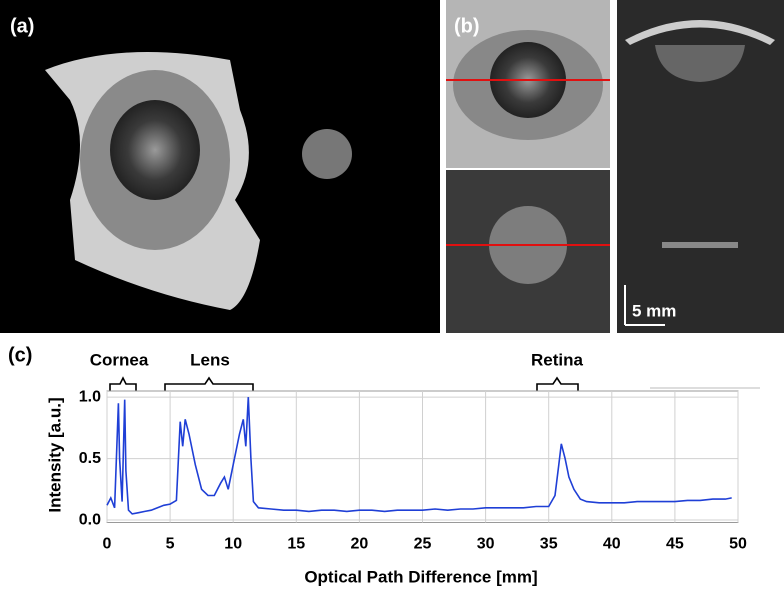  Describe the element at coordinates (170, 544) in the screenshot. I see `x-tick-label: 5` at that location.